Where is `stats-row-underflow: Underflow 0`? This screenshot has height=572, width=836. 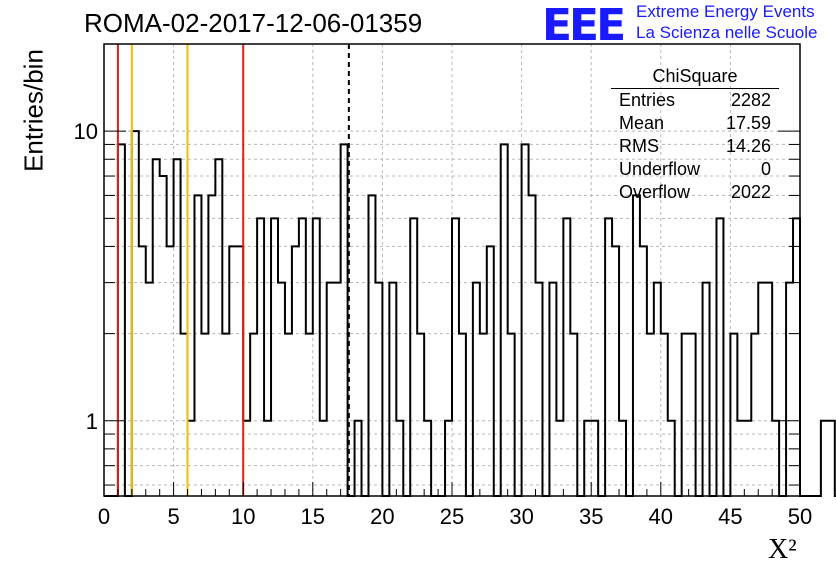 stats-row-underflow: Underflow 0 is located at coordinates (695, 169).